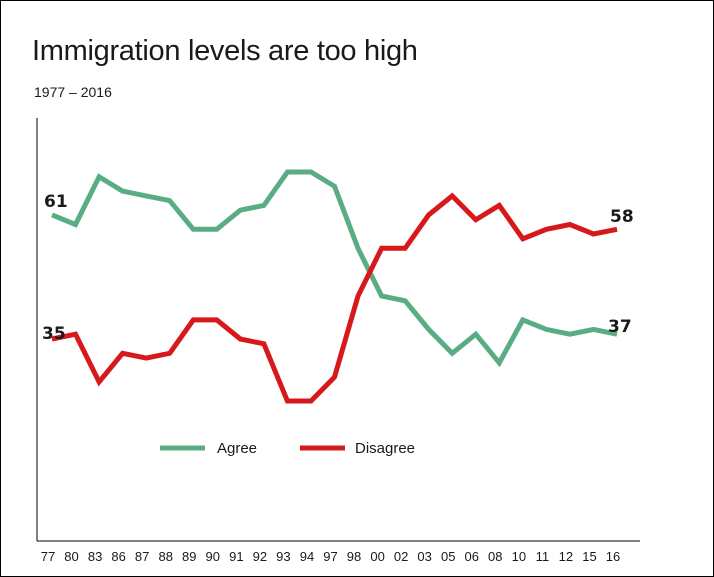  Describe the element at coordinates (237, 448) in the screenshot. I see `legend-agree-label: Agree` at that location.